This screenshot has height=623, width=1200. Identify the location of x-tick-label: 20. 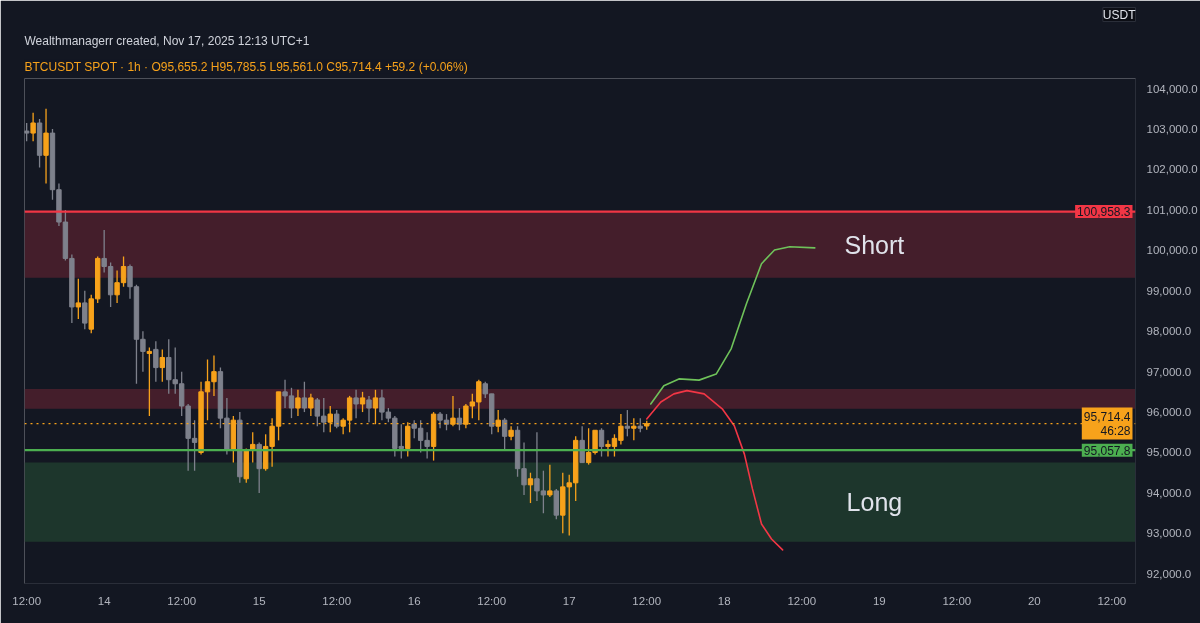
(1034, 600).